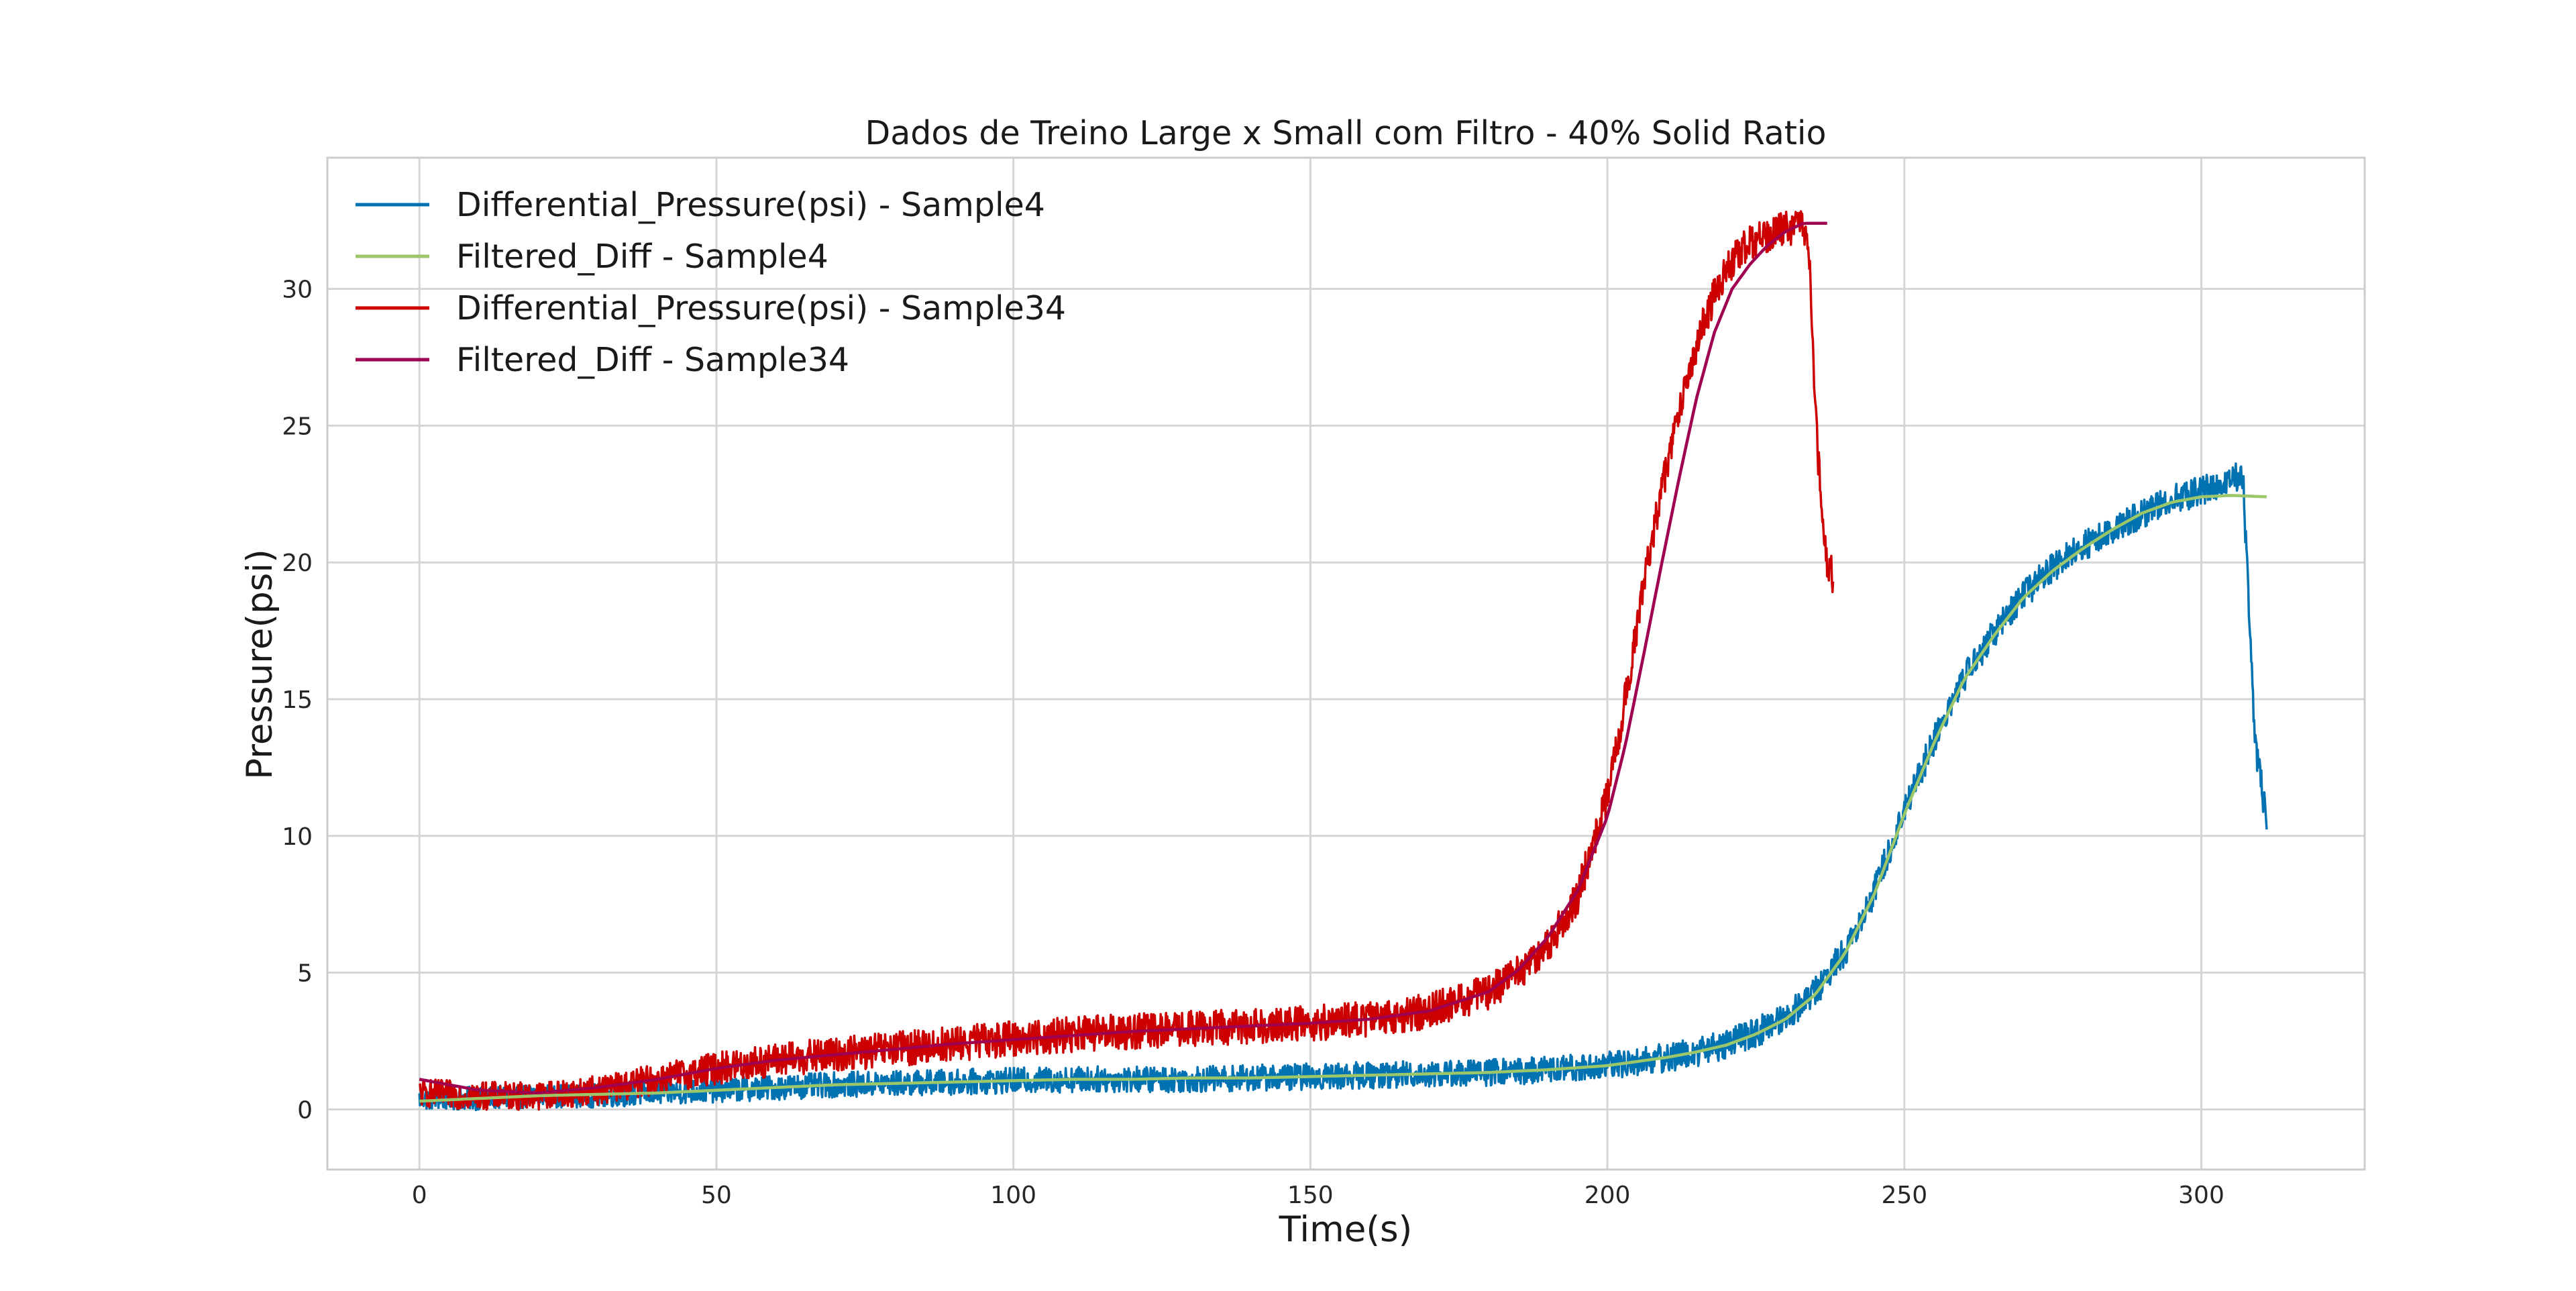  Describe the element at coordinates (1013, 1195) in the screenshot. I see `x-tick-label: 100` at that location.